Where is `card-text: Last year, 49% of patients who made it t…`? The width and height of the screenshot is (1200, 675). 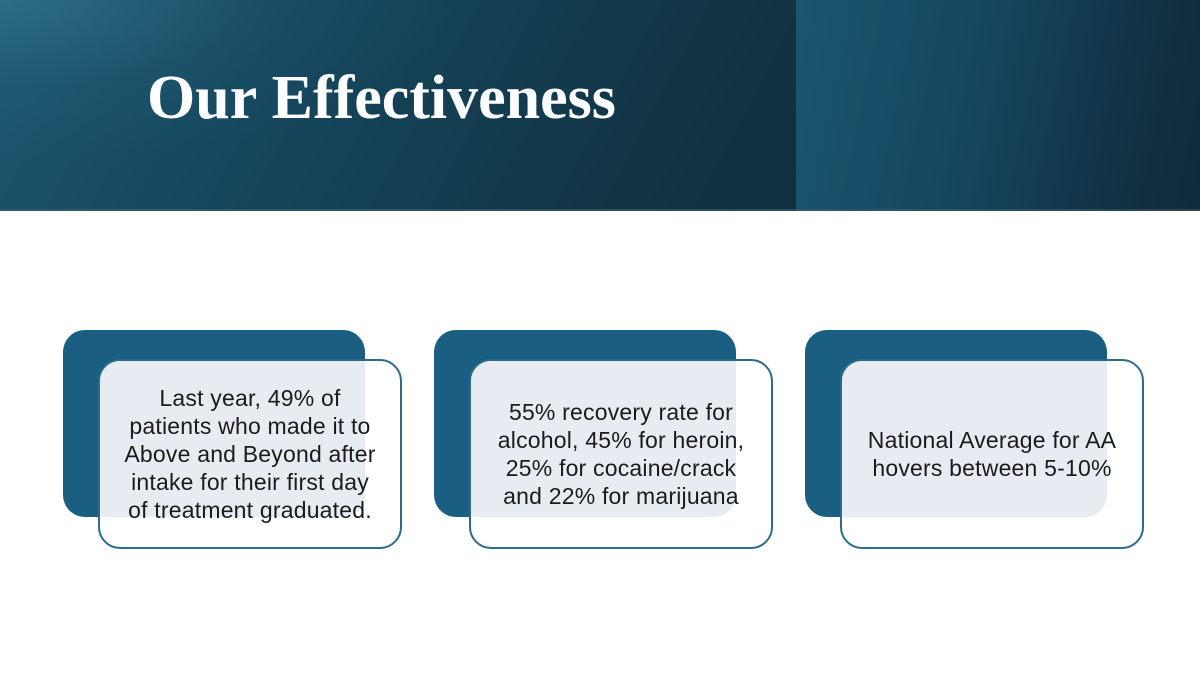
card-text: Last year, 49% of patients who made it t… is located at coordinates (250, 454).